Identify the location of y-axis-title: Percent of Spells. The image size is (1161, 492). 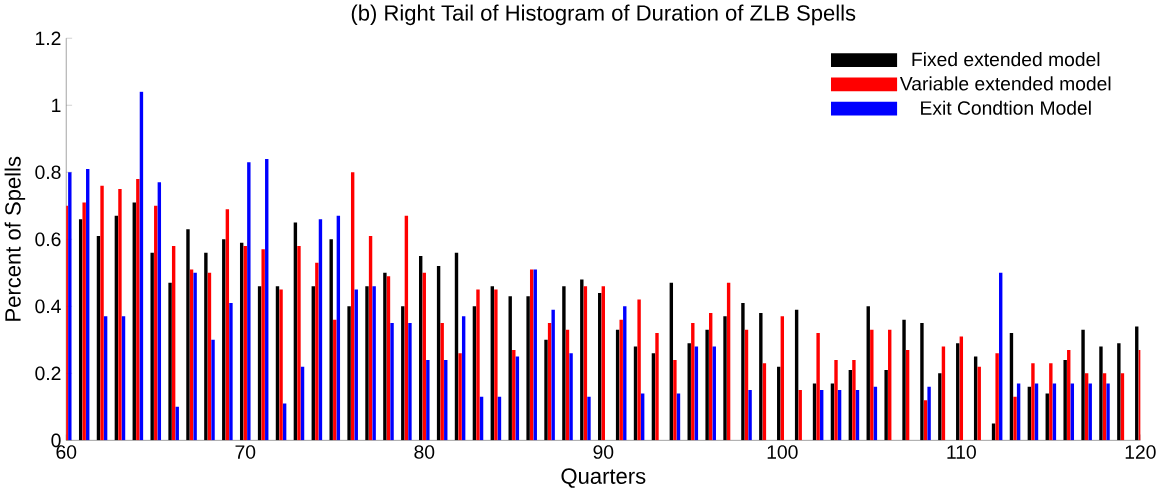
(15, 238).